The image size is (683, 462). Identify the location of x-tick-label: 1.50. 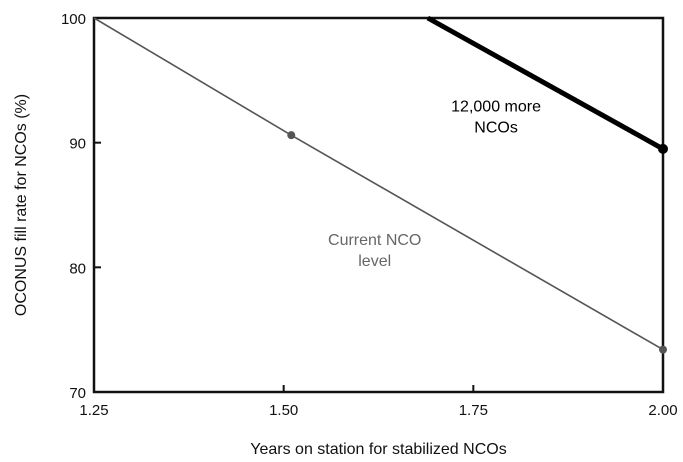
(283, 410).